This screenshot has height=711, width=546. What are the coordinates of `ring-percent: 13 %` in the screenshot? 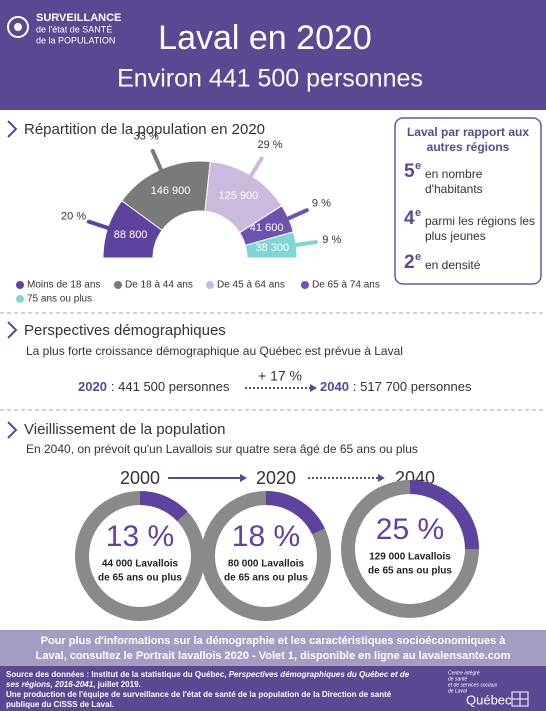 It's located at (140, 536).